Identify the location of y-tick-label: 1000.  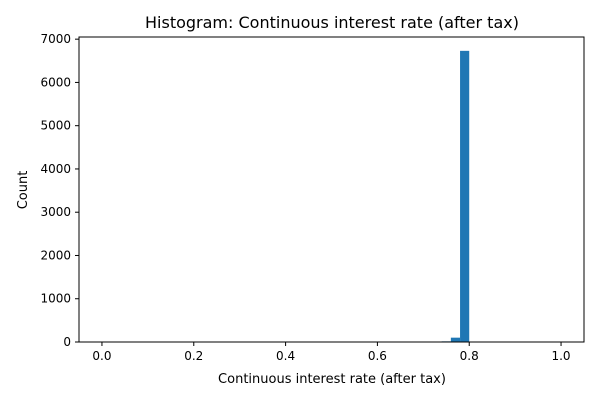
(55, 299).